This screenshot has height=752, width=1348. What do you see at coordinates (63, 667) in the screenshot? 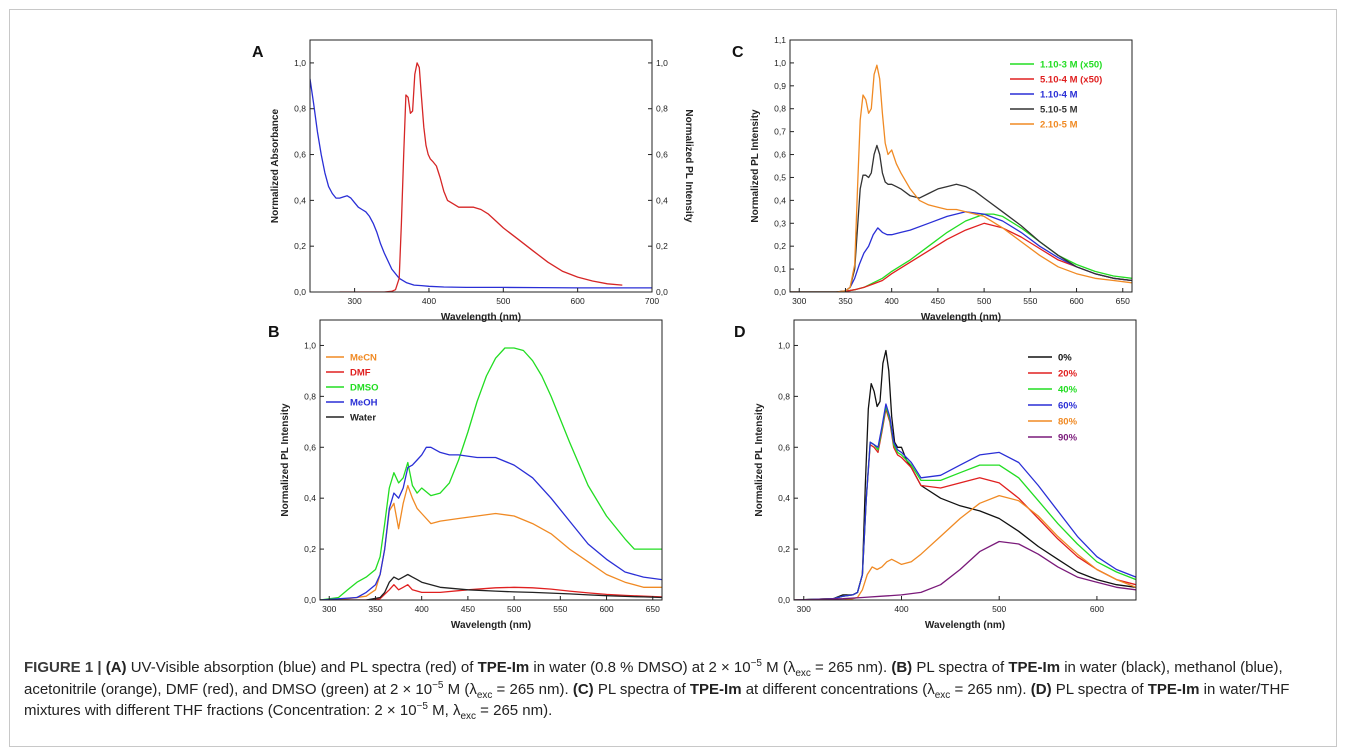
I see `caption-label: FIGURE 1 |` at bounding box center [63, 667].